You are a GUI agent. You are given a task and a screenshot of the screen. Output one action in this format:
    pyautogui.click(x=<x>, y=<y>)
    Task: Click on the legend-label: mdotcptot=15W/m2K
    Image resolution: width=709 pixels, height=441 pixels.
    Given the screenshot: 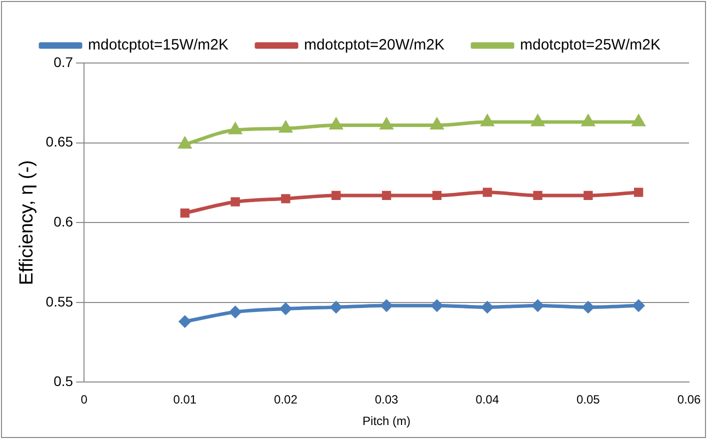 What is the action you would take?
    pyautogui.click(x=158, y=45)
    